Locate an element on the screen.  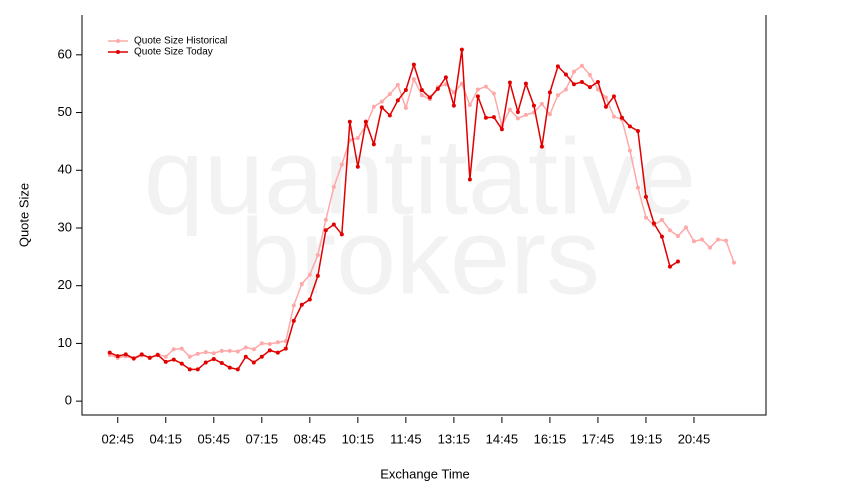
x-tick-label: 16:15 is located at coordinates (550, 438).